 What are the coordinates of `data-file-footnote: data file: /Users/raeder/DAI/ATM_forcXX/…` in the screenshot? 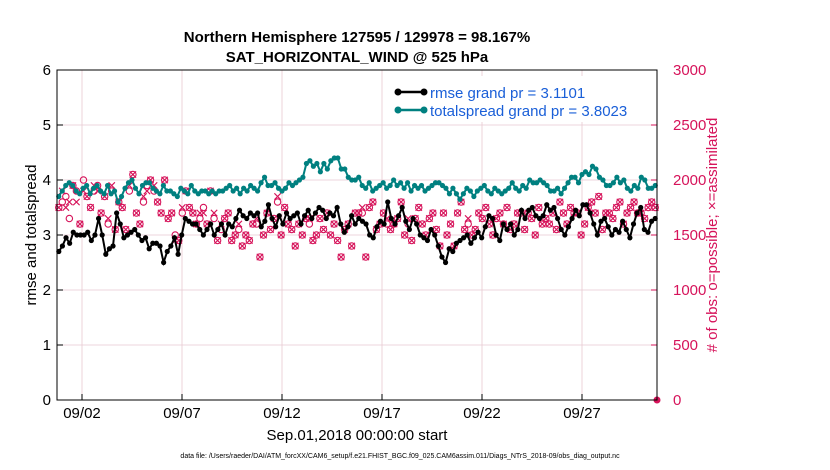 It's located at (400, 456).